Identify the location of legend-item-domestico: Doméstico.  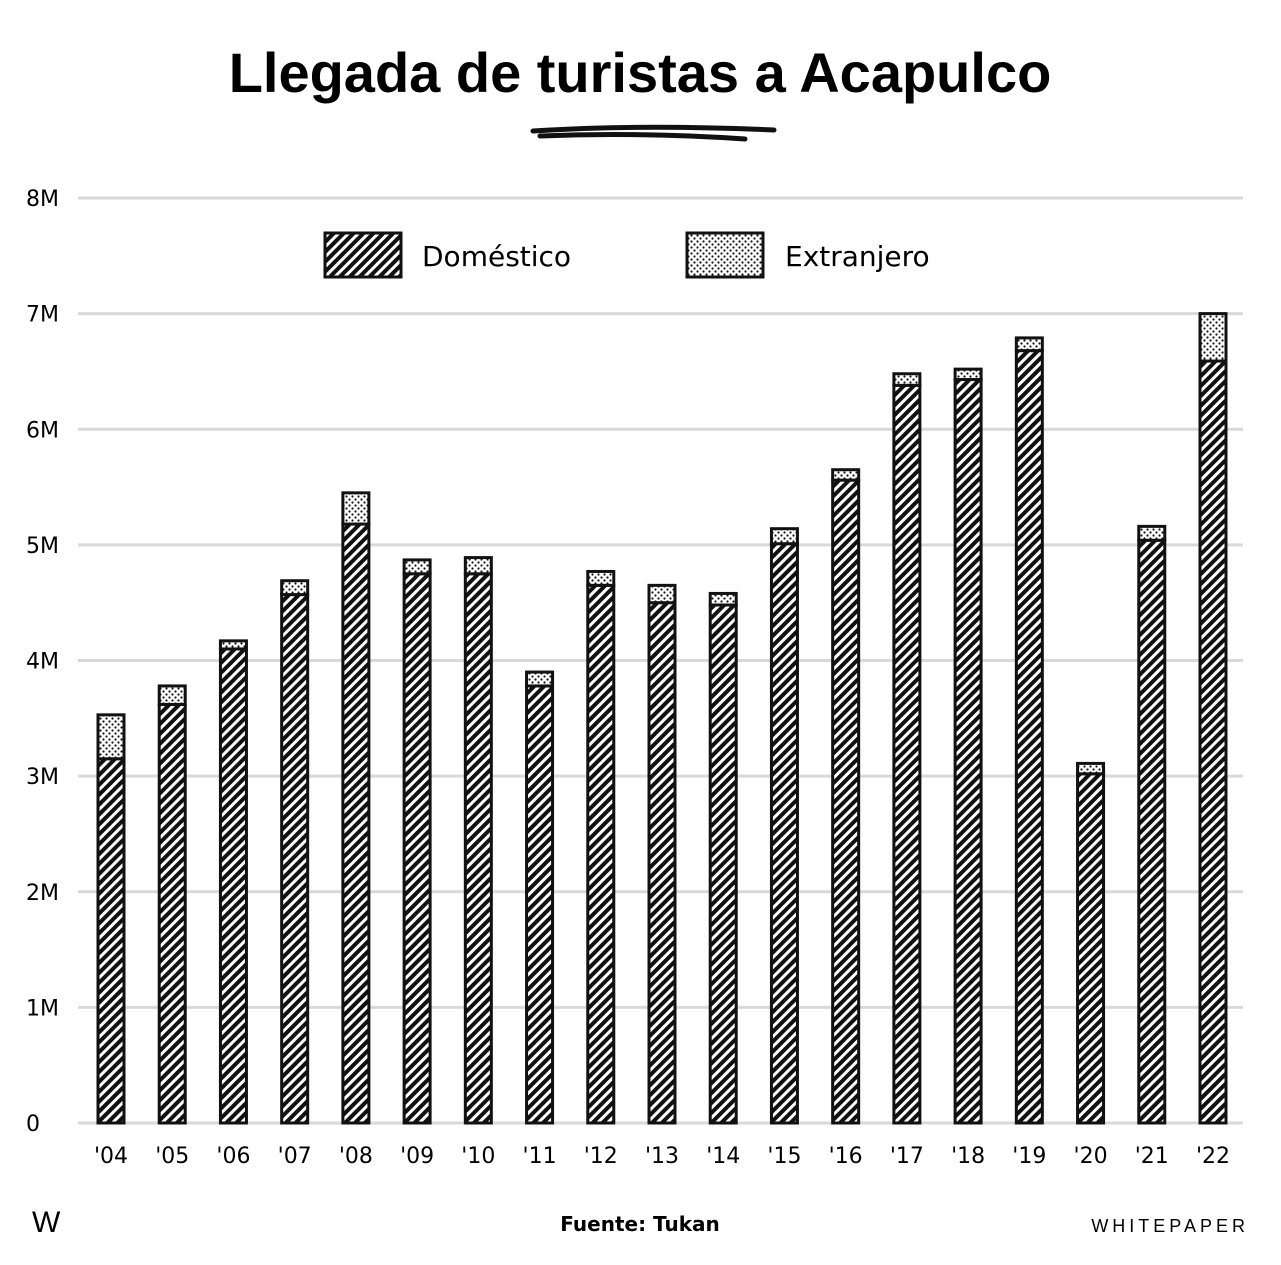
(447, 255).